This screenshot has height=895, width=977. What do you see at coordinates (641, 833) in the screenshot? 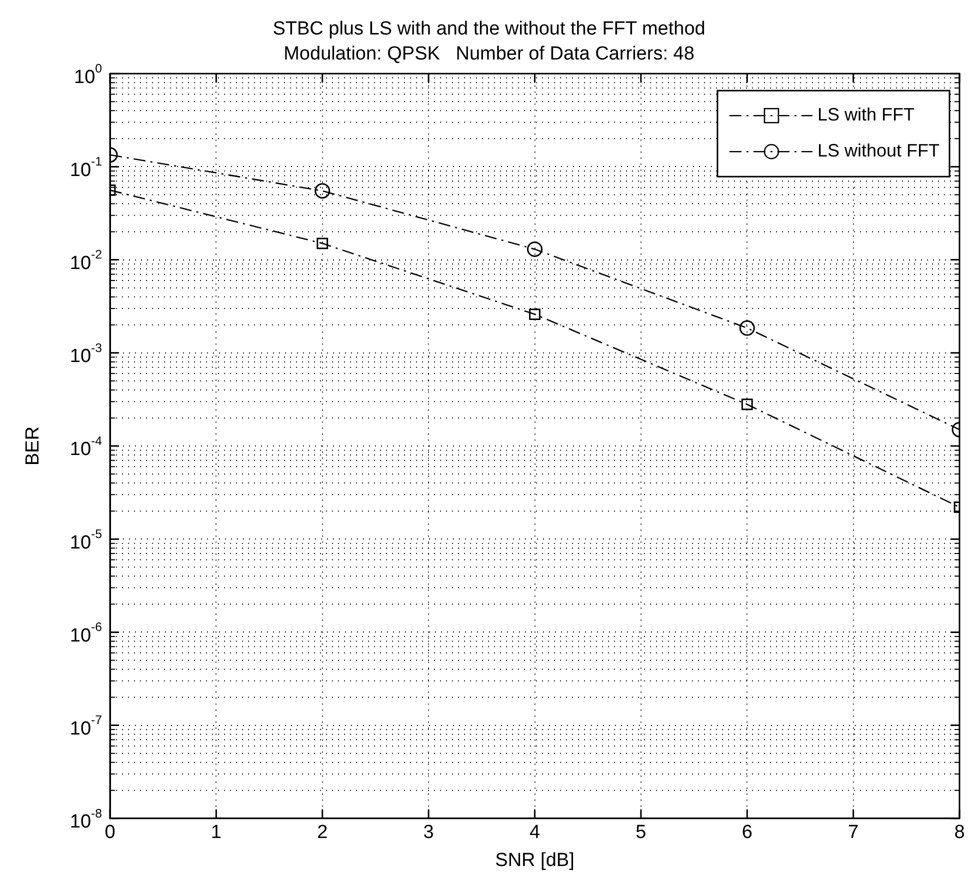
I see `x-tick-label: 5` at bounding box center [641, 833].